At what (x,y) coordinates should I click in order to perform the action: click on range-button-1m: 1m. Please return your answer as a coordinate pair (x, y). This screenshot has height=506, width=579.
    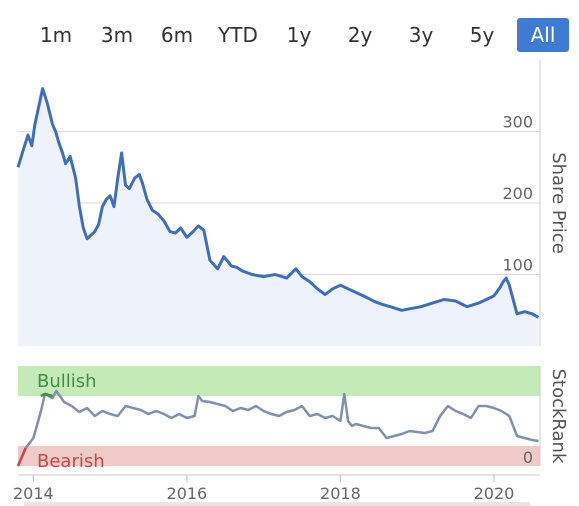
    Looking at the image, I should click on (56, 35).